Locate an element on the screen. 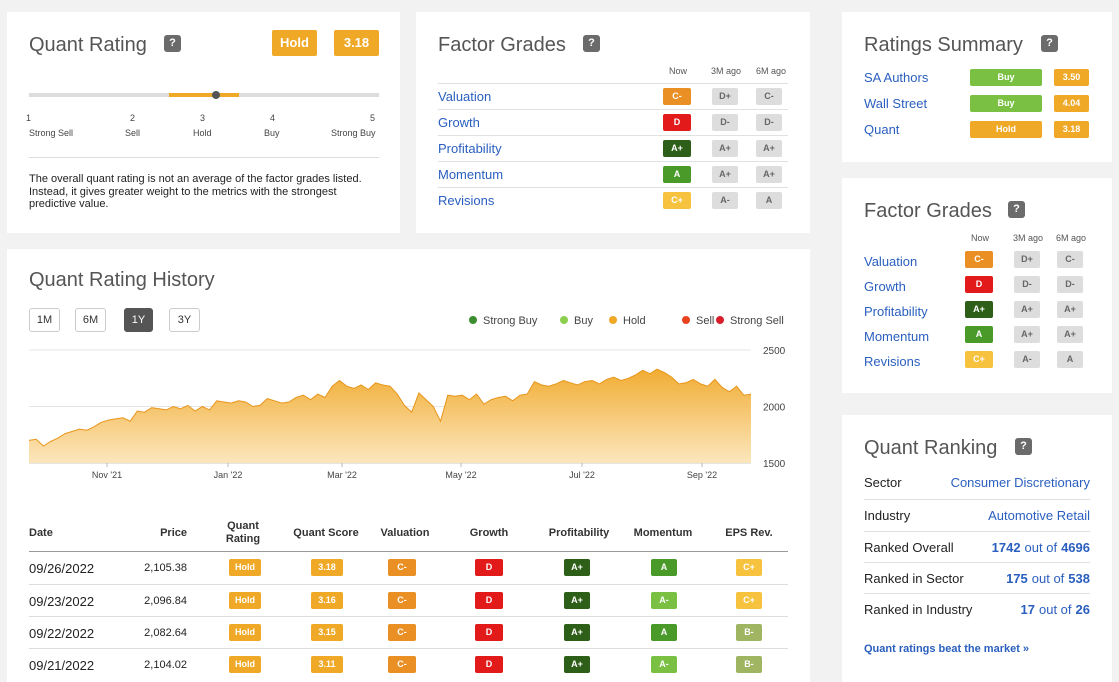 Image resolution: width=1119 pixels, height=682 pixels. row-score: 3.16 is located at coordinates (327, 600).